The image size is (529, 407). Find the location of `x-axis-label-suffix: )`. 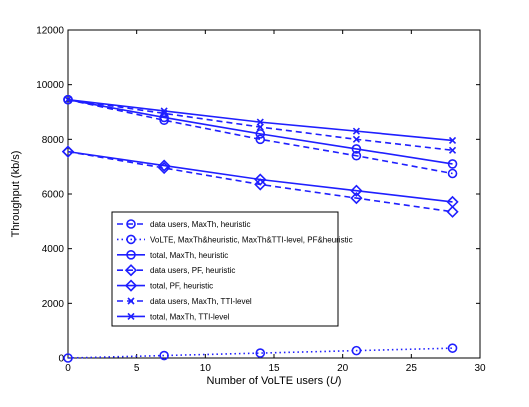

x-axis-label-suffix: ) is located at coordinates (340, 381).